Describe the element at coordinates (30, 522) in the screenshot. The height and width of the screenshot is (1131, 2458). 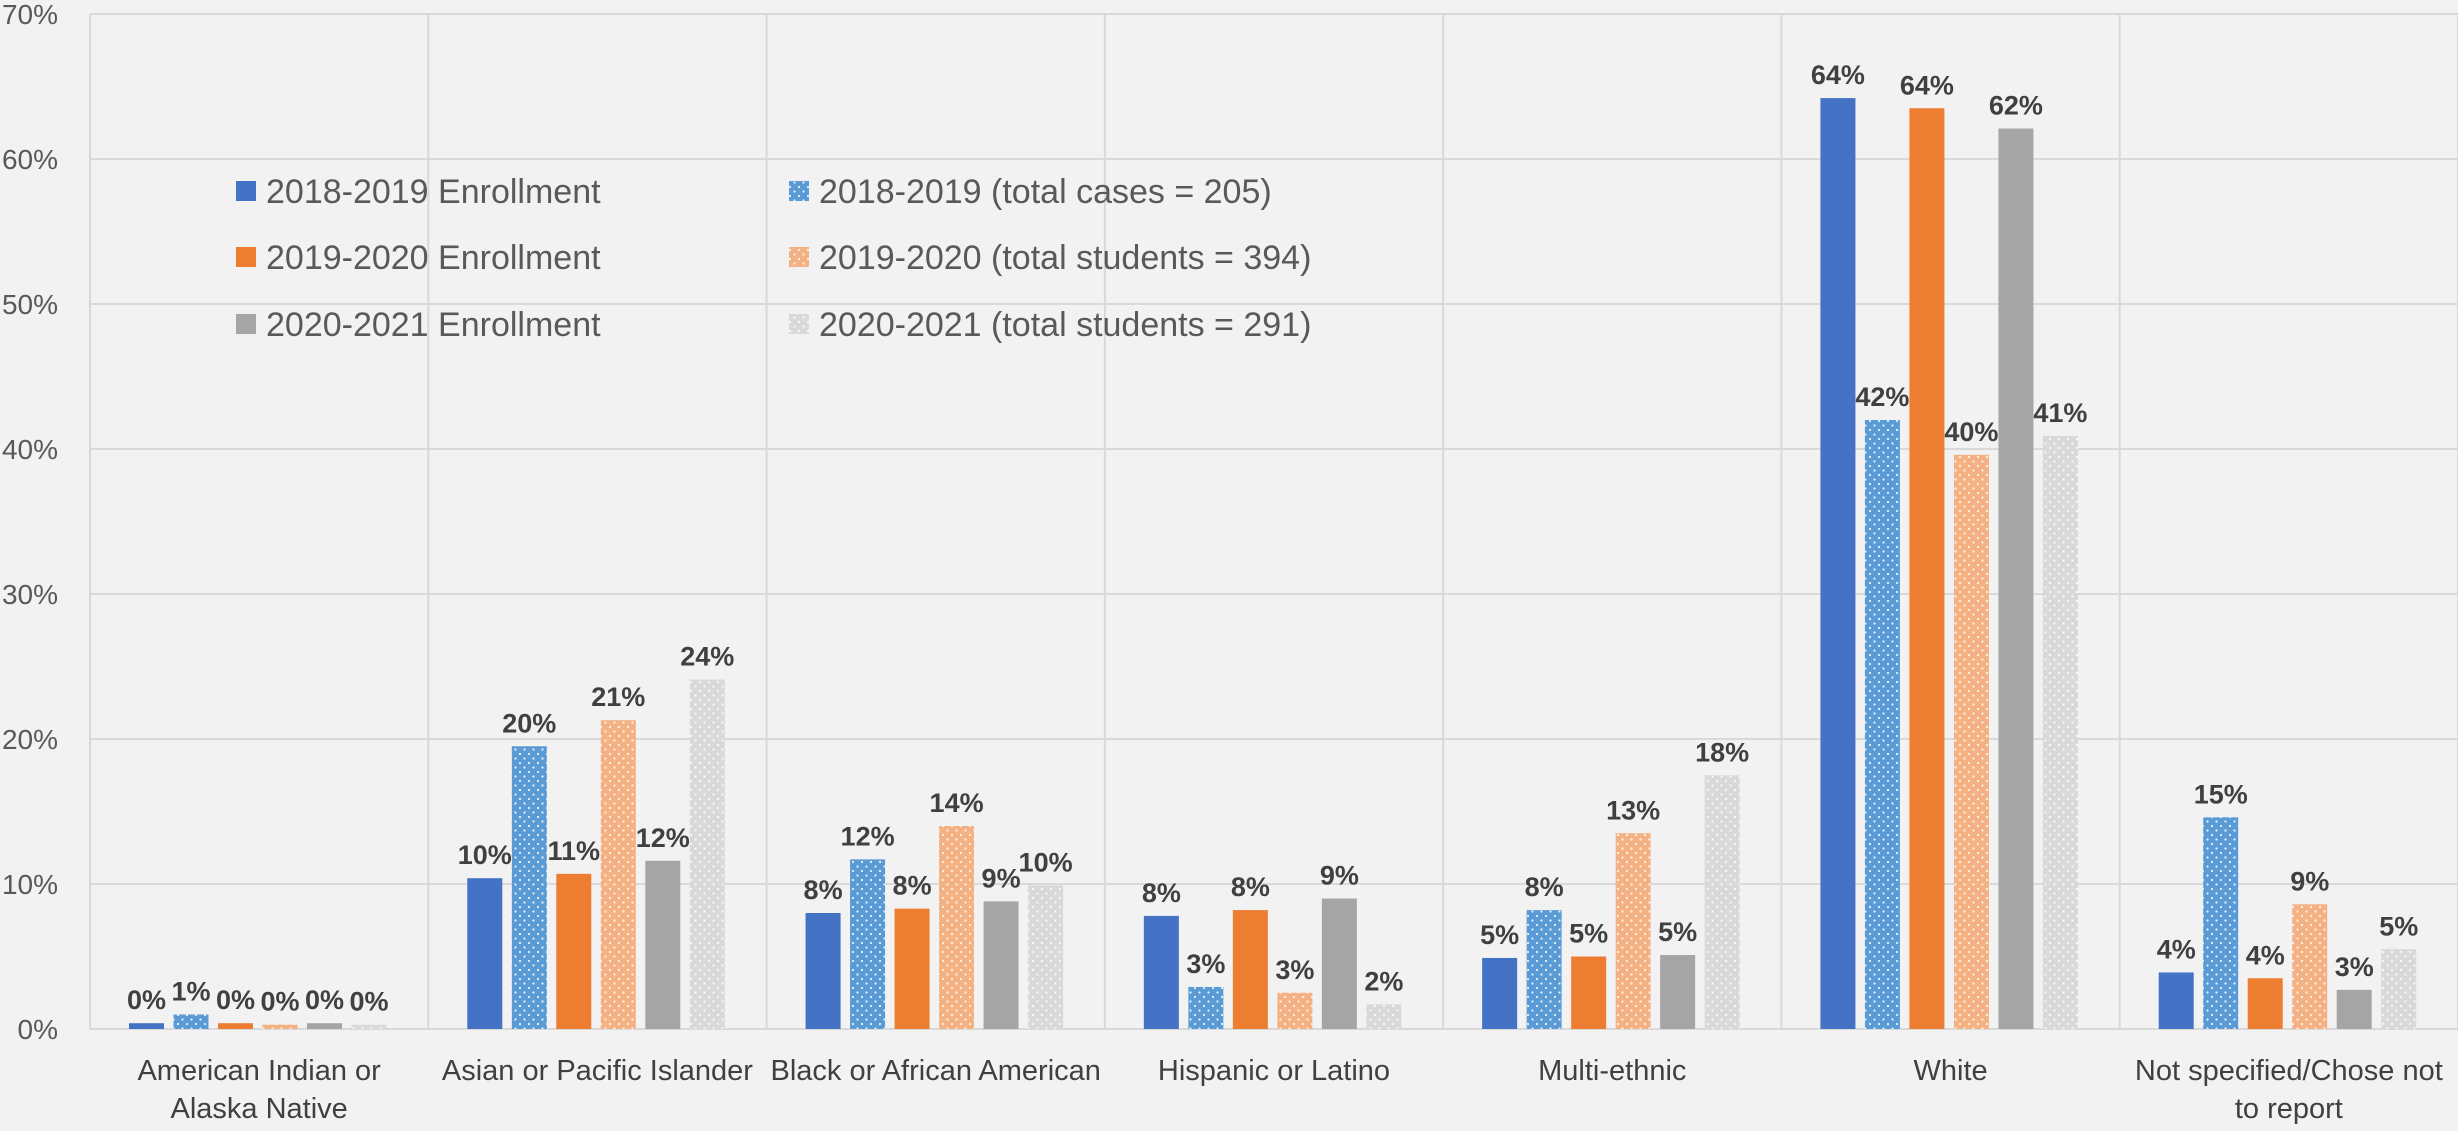
I see `y-axis: 0% 10% 20% 30% 40% 50% 60% 70%` at that location.